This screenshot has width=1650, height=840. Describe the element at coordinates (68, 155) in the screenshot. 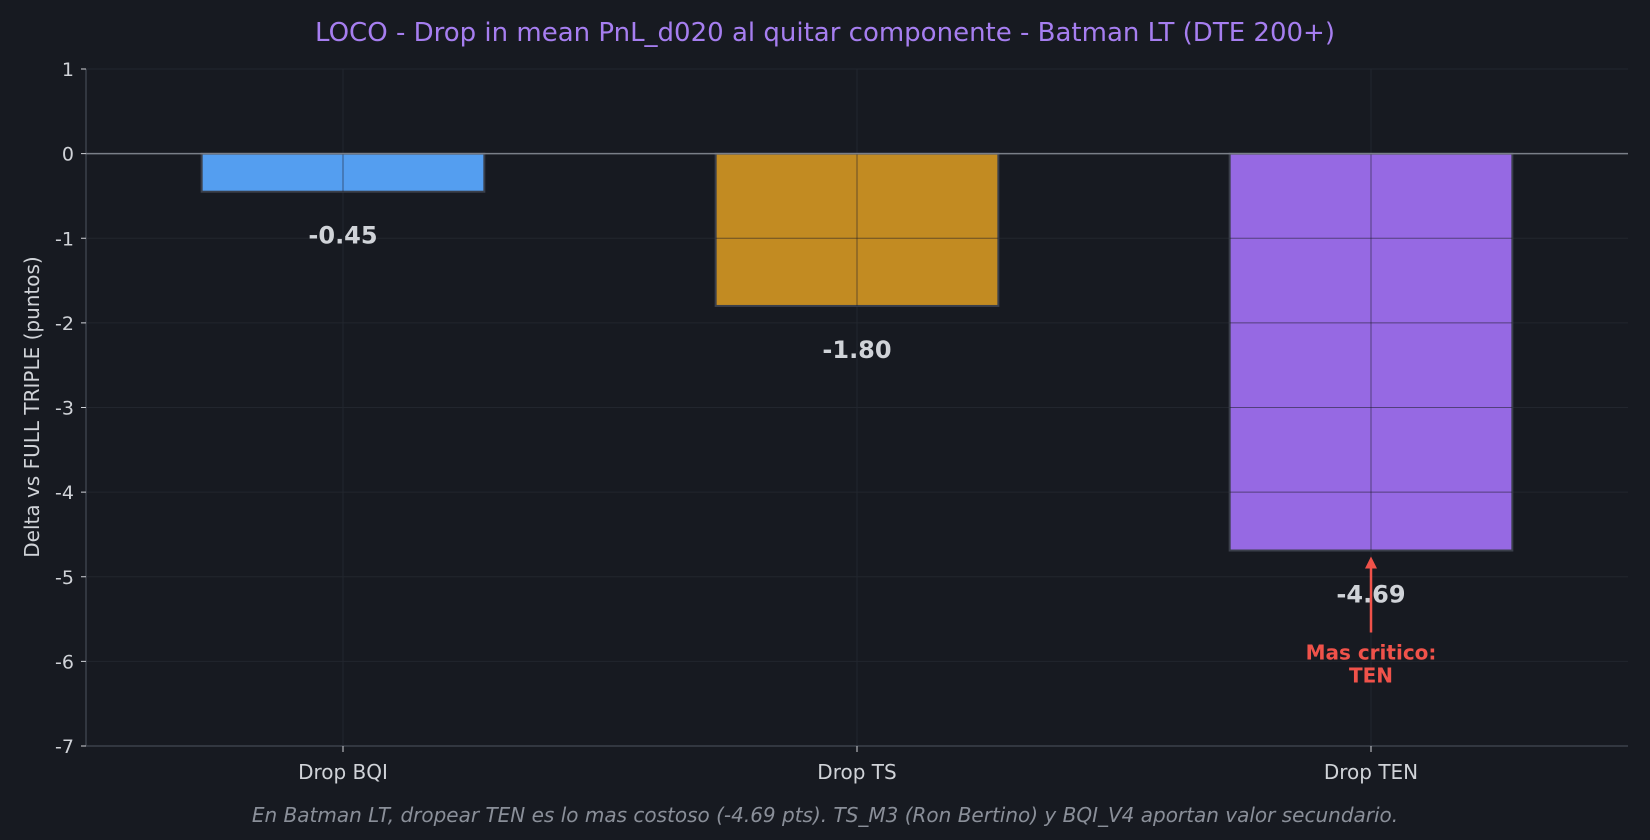

I see `y-tick-label: 0` at that location.